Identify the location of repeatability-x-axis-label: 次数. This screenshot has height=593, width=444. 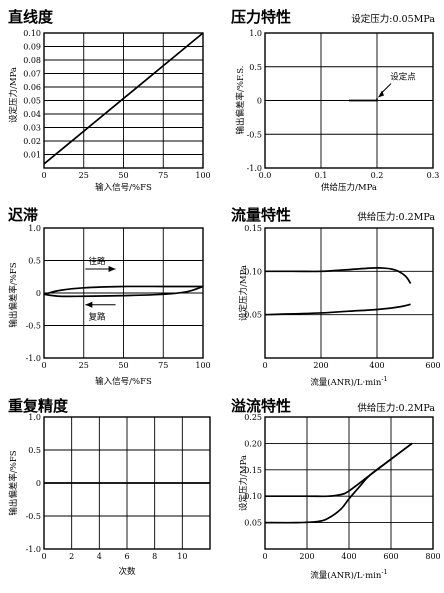
(127, 571).